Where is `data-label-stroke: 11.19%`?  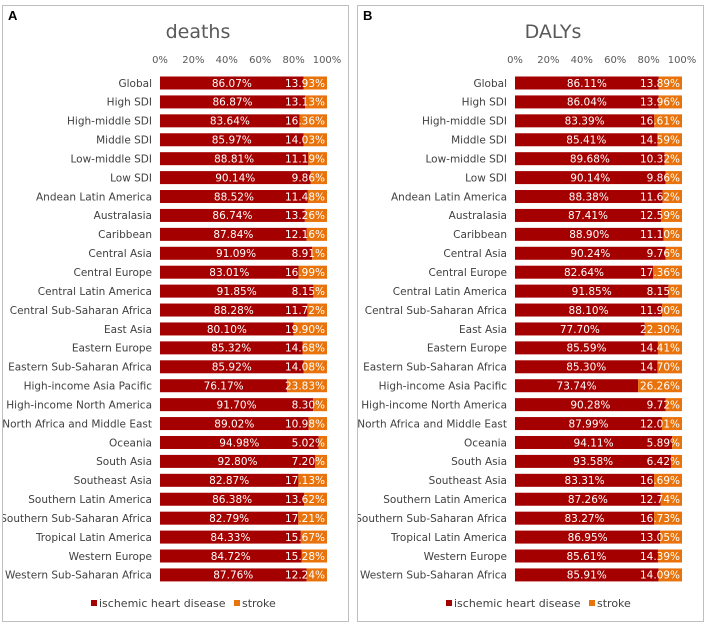
data-label-stroke: 11.19% is located at coordinates (305, 159).